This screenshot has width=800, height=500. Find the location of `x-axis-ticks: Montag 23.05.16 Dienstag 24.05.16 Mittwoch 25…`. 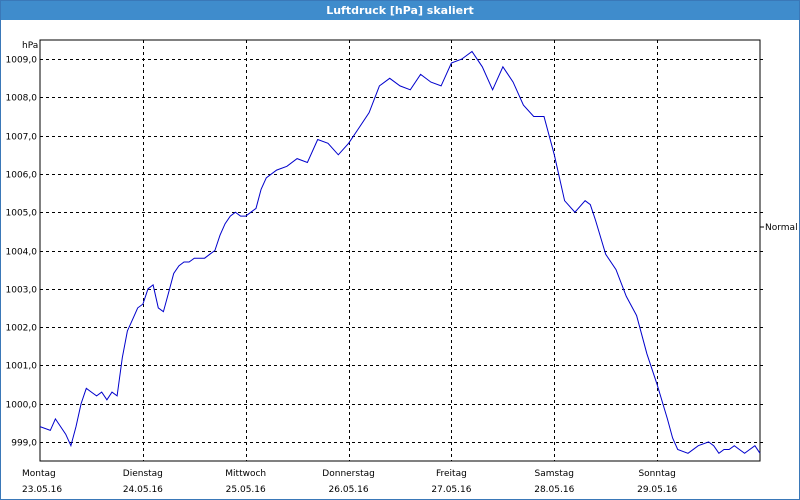

x-axis-ticks: Montag 23.05.16 Dienstag 24.05.16 Mittwoch 25… is located at coordinates (349, 482).